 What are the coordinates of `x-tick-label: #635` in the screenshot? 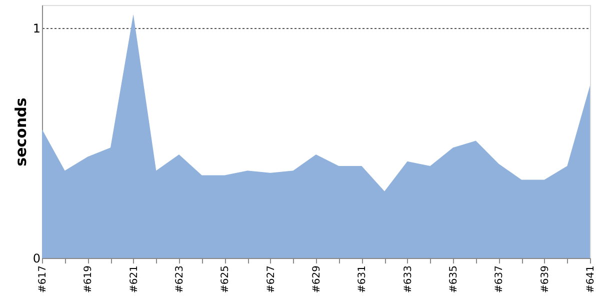 It's located at (454, 279).